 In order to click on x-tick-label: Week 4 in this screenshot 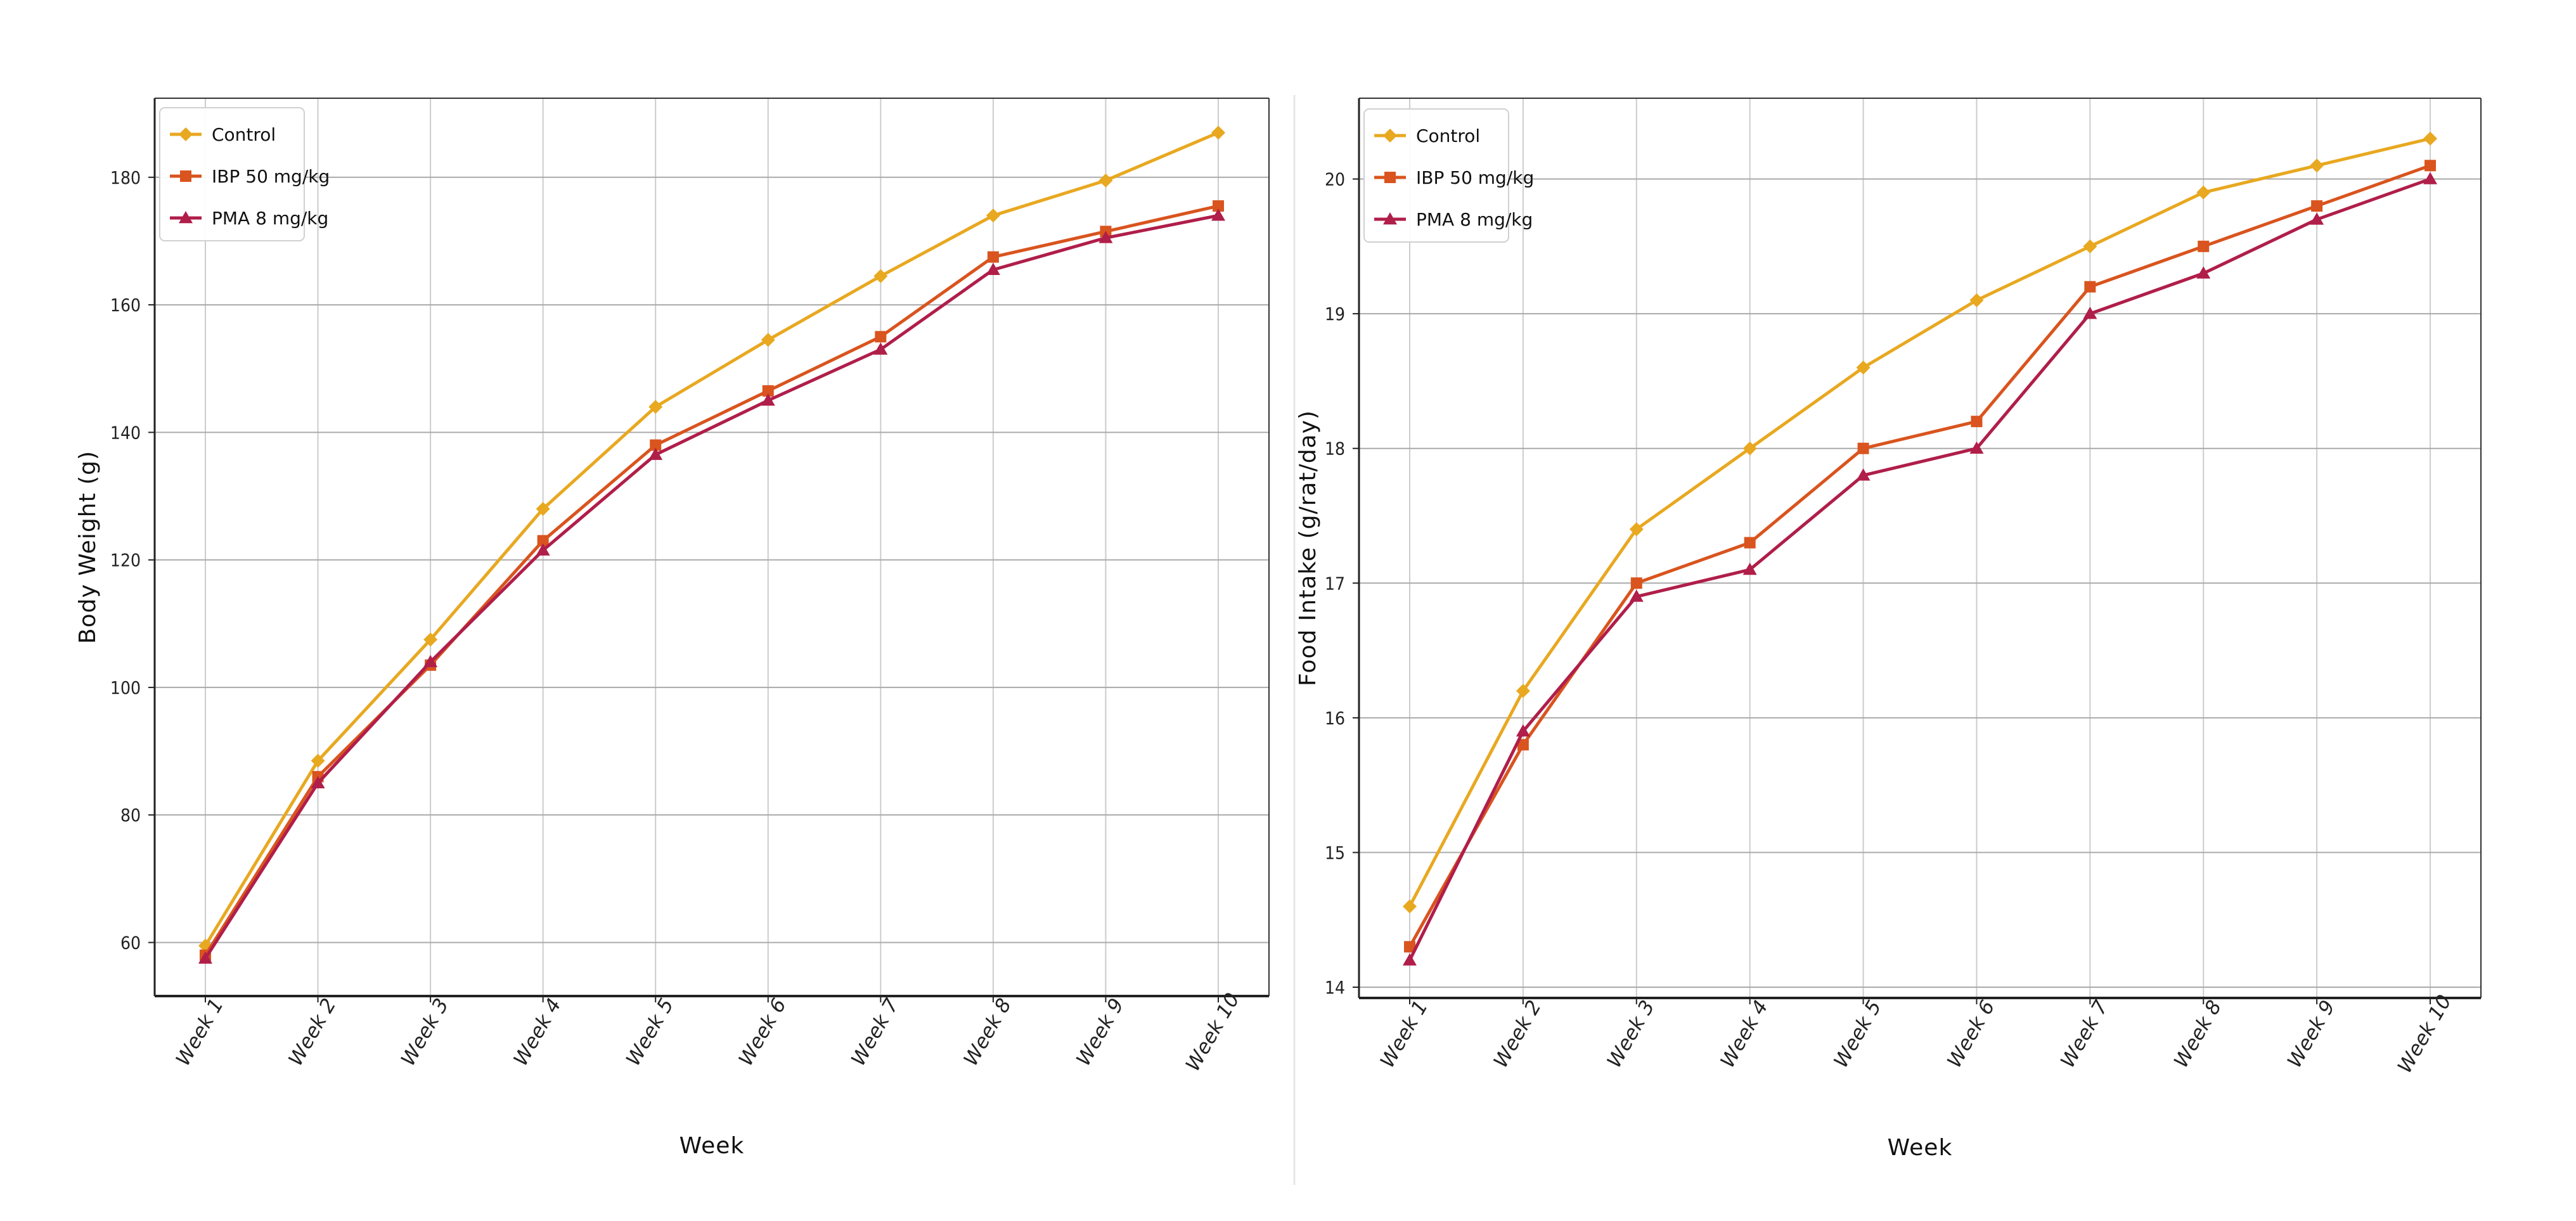, I will do `click(1744, 1034)`.